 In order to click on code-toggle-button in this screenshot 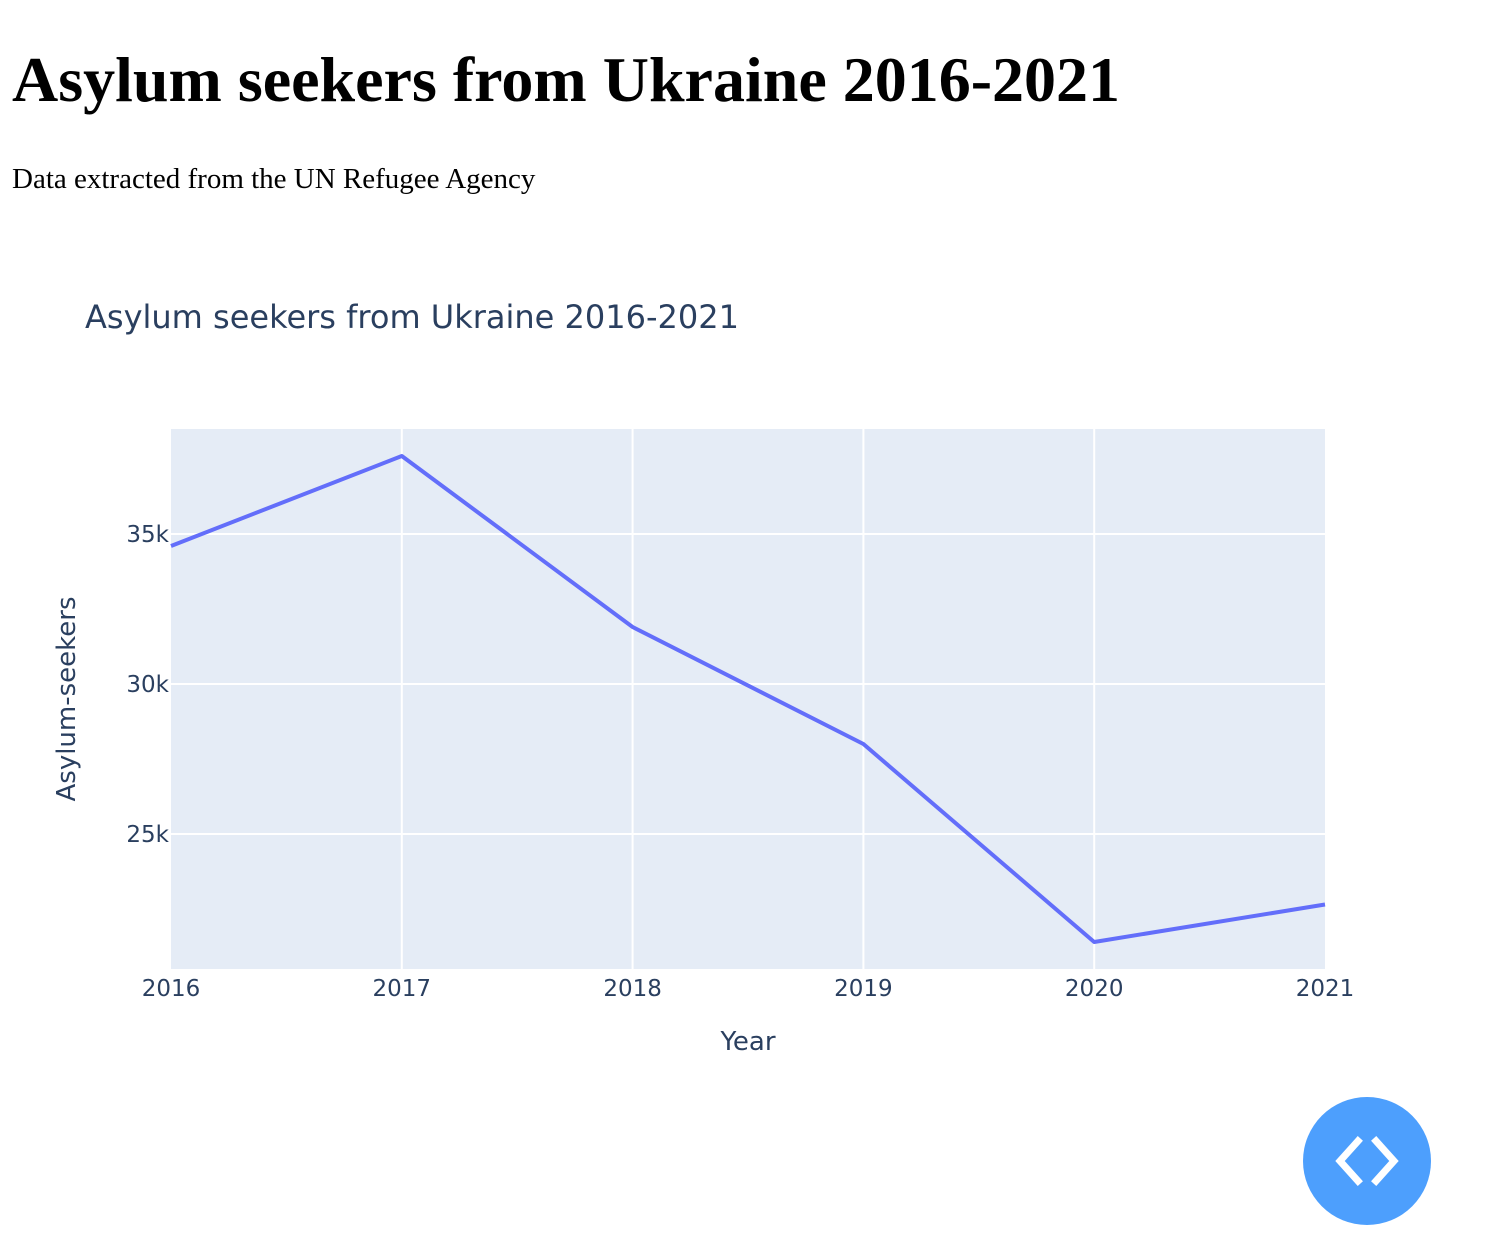, I will do `click(1367, 1161)`.